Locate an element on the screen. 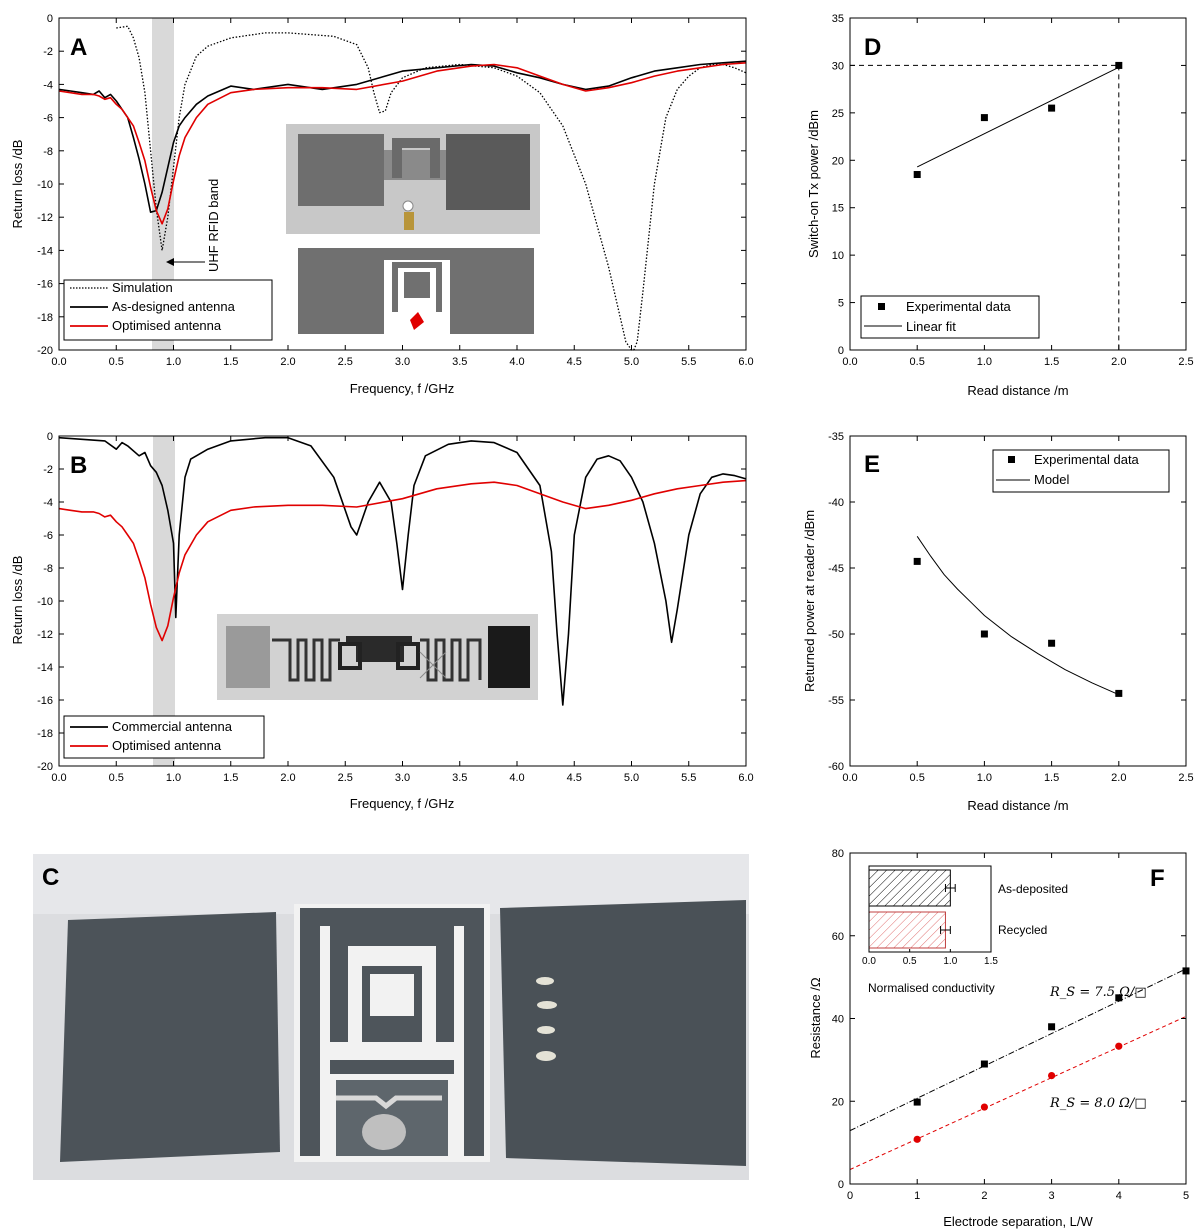  y-tick-label: 25 is located at coordinates (838, 114).